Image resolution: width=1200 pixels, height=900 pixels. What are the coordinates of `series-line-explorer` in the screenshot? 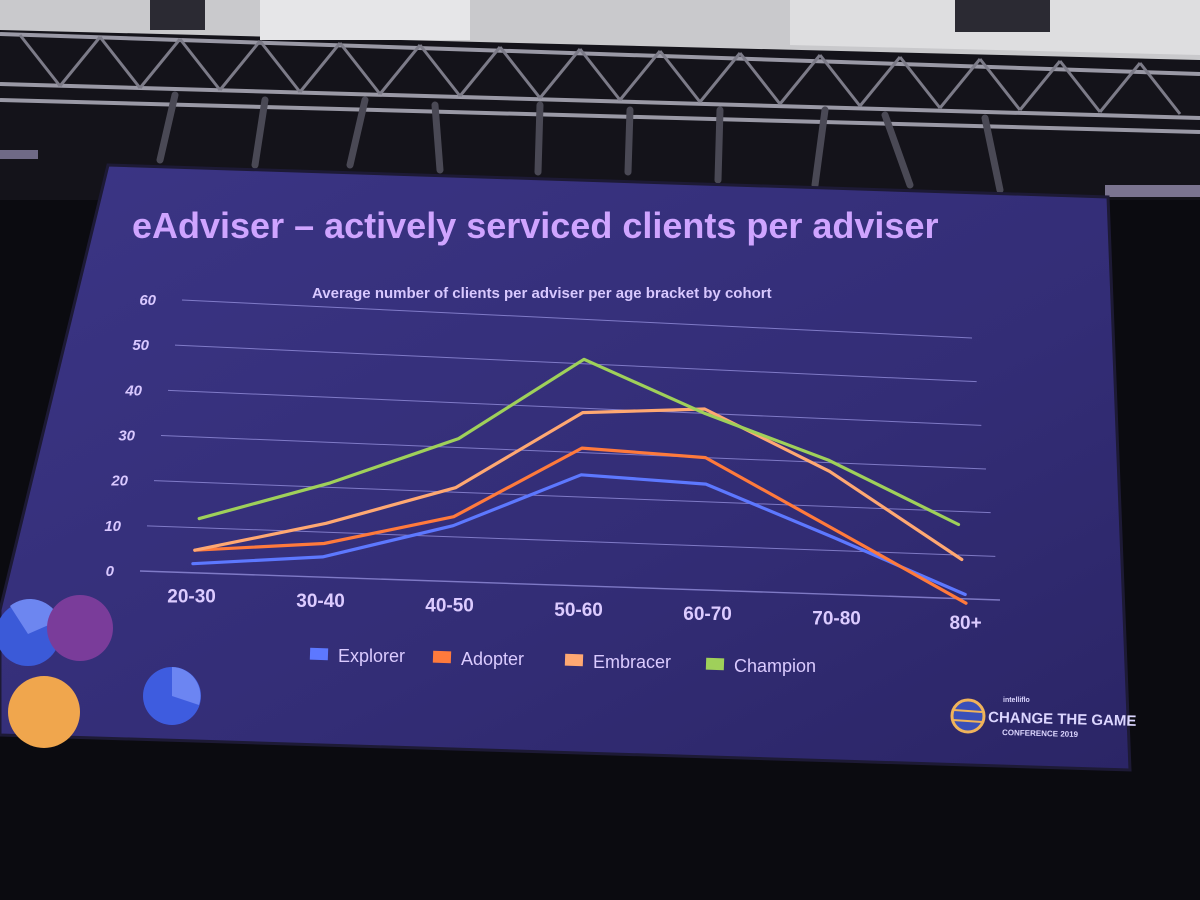 It's located at (579, 535).